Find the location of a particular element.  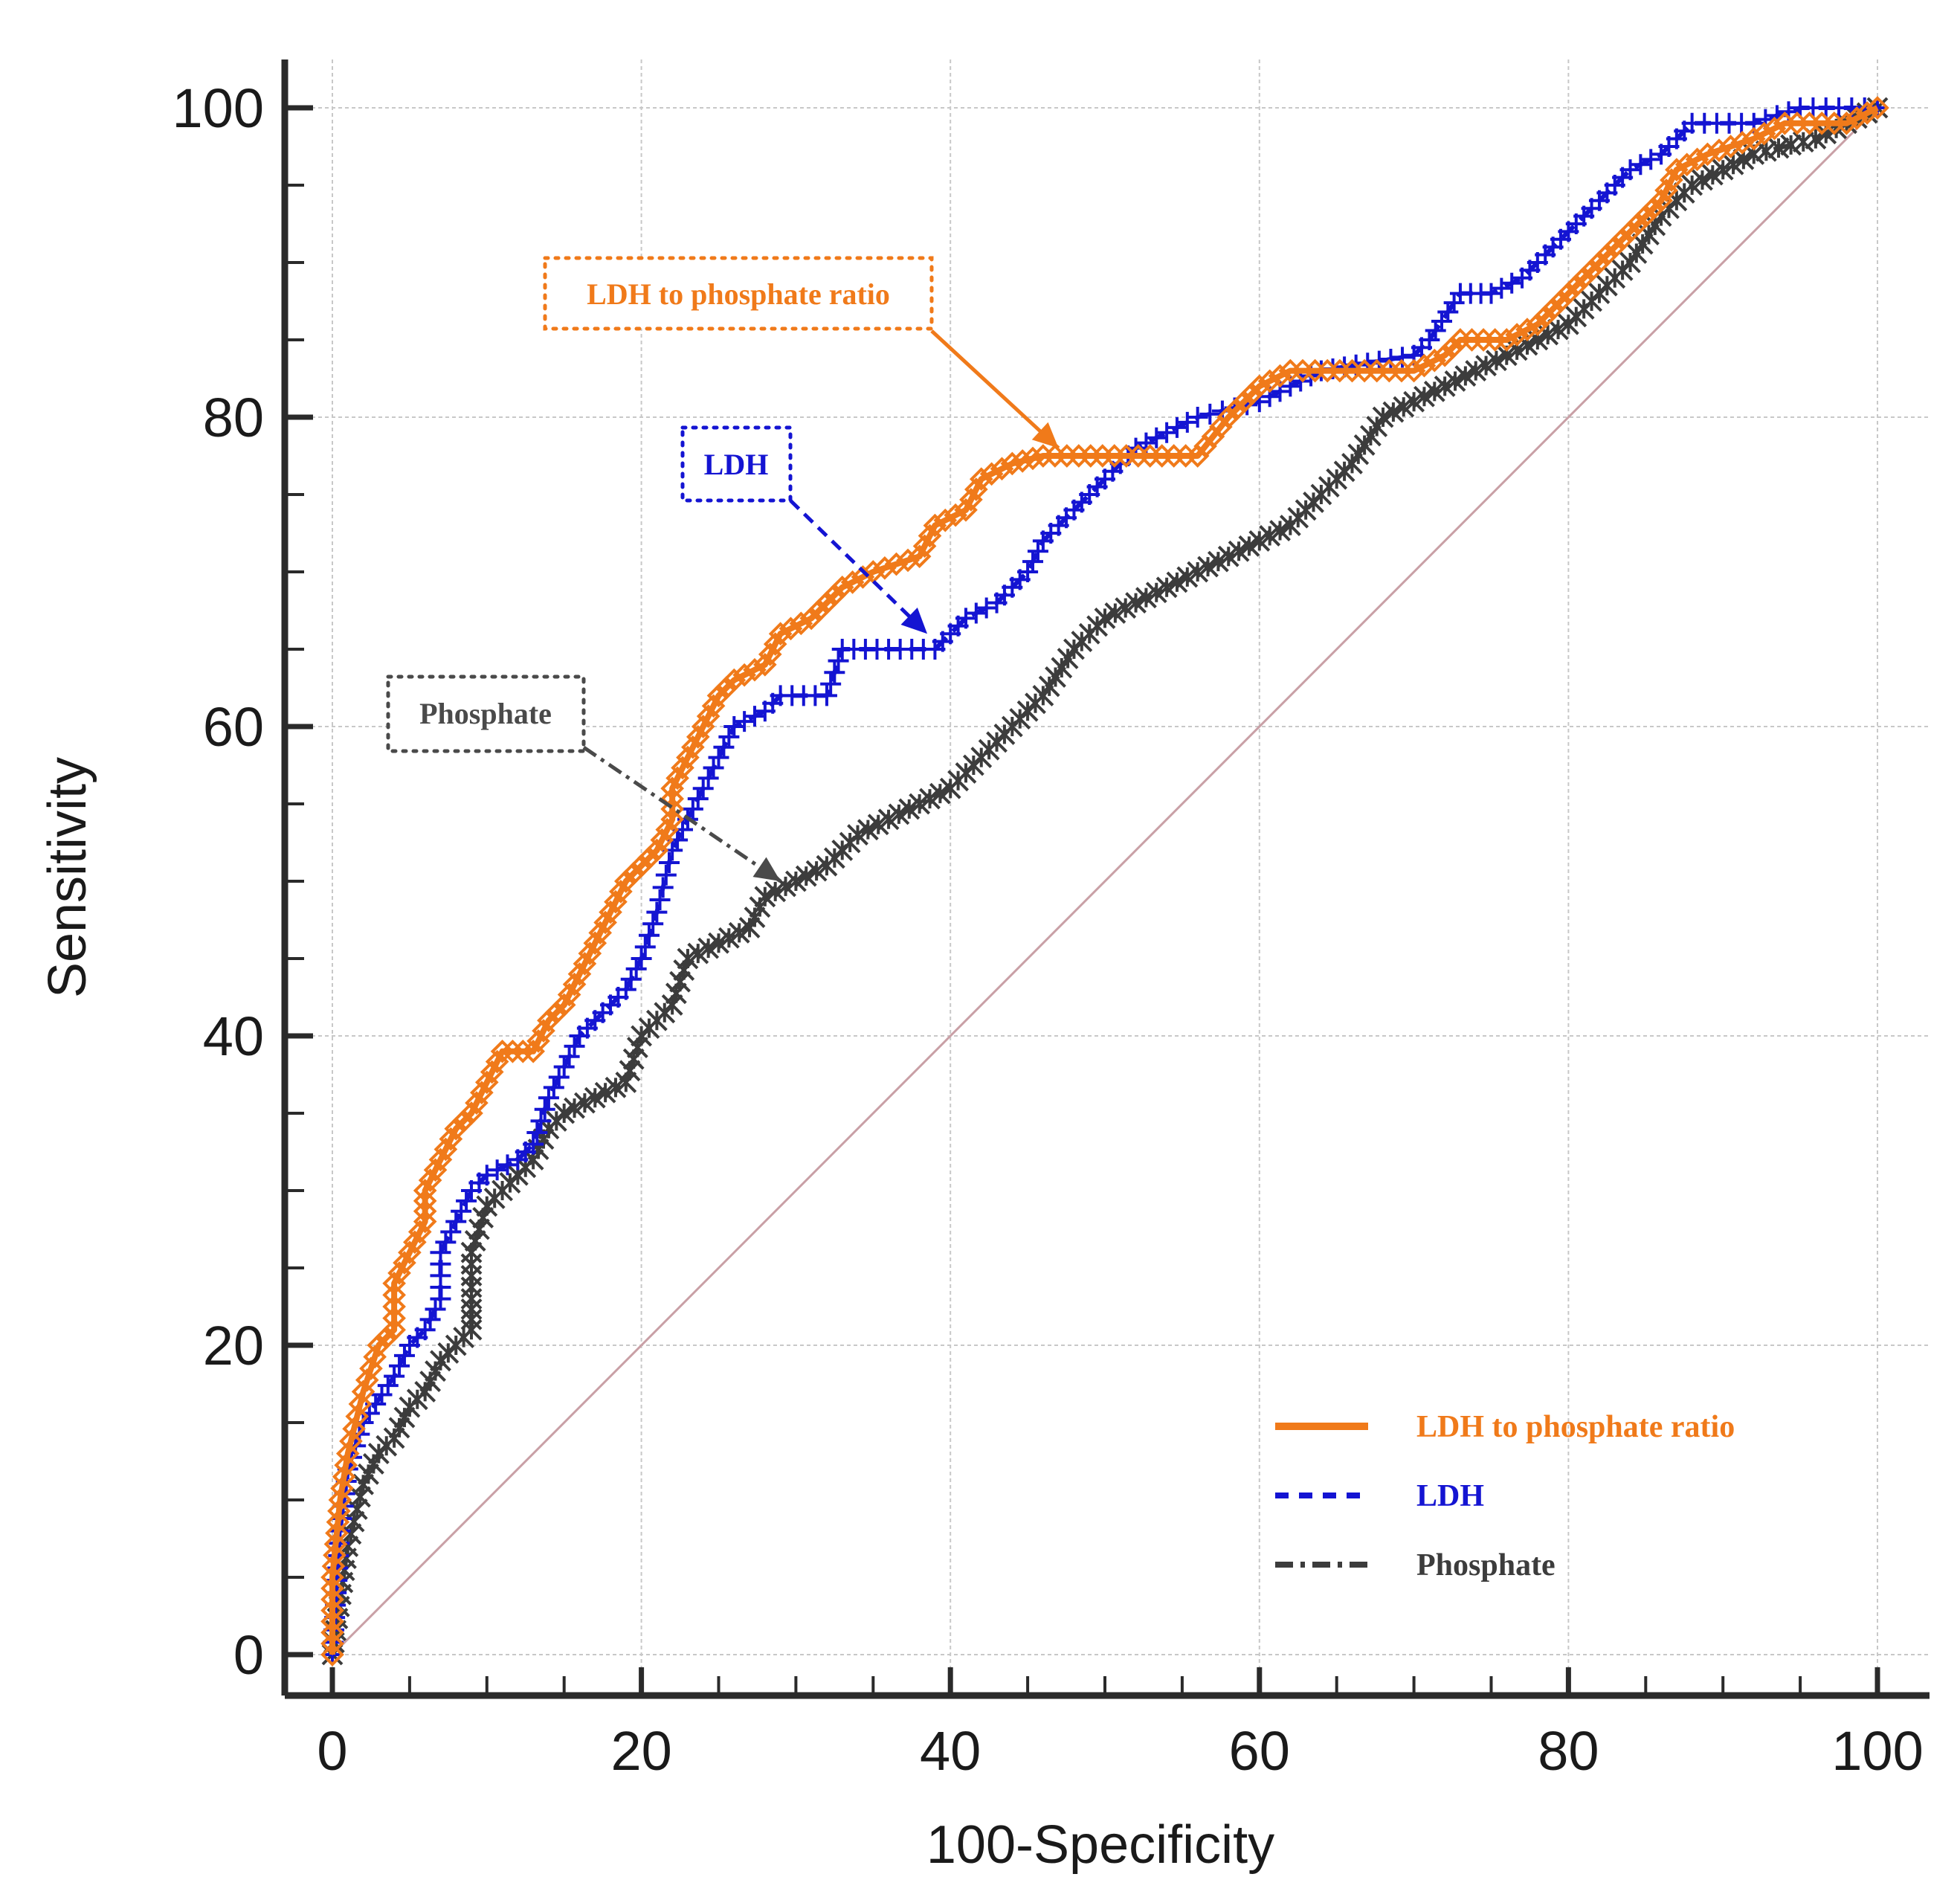

y-axis-title: Sensitivity is located at coordinates (67, 877).